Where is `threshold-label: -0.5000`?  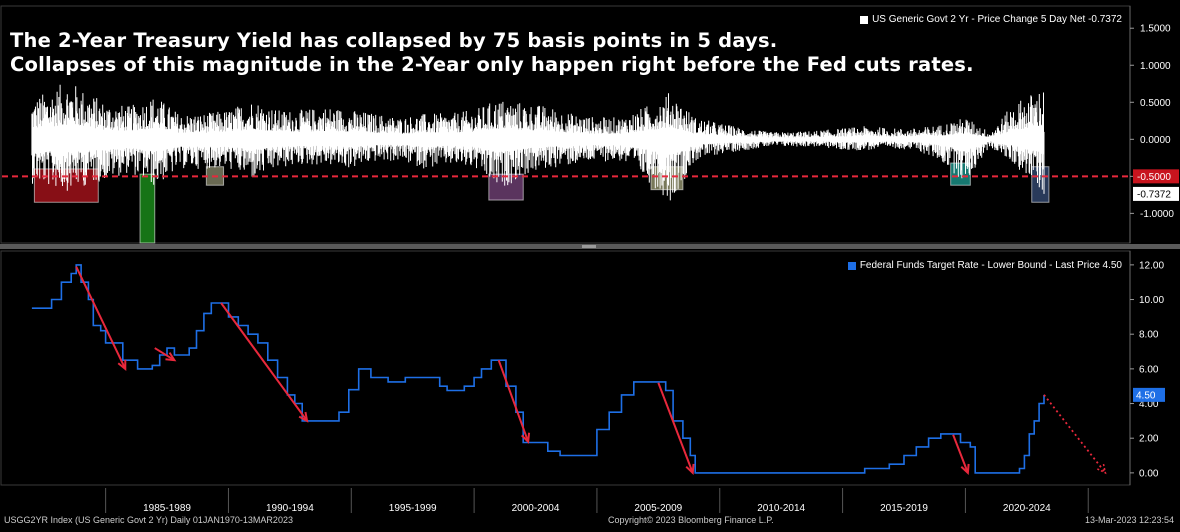 threshold-label: -0.5000 is located at coordinates (1154, 177).